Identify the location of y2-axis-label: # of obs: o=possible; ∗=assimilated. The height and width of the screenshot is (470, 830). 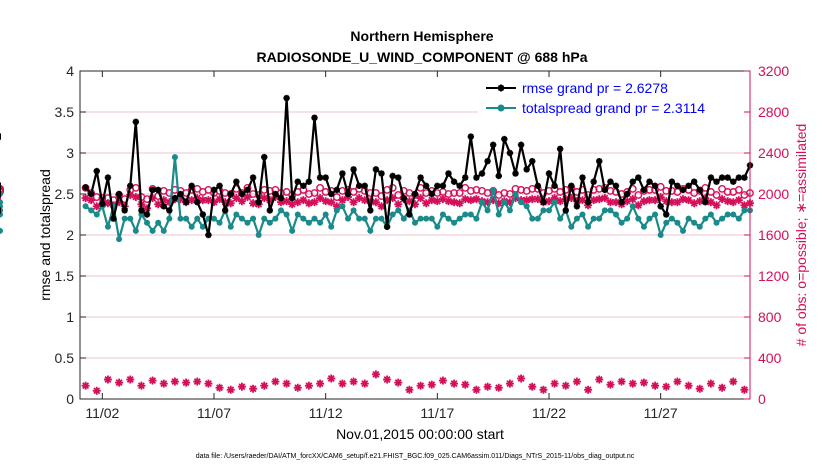
(801, 235).